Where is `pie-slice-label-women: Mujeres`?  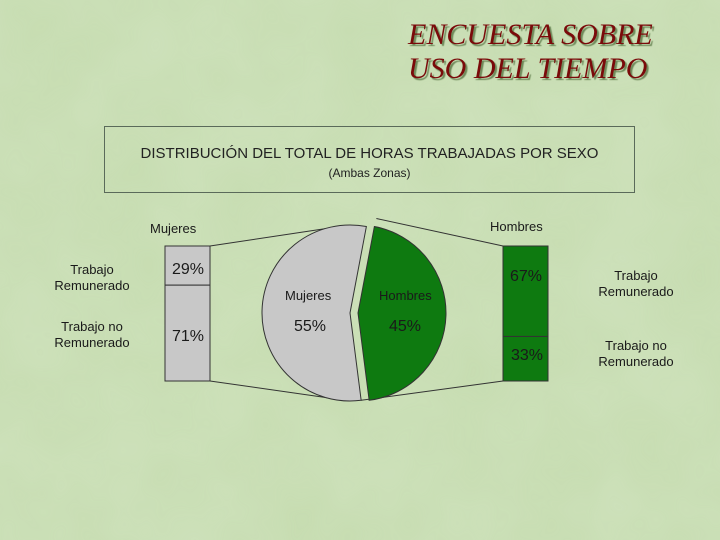
pie-slice-label-women: Mujeres is located at coordinates (308, 295).